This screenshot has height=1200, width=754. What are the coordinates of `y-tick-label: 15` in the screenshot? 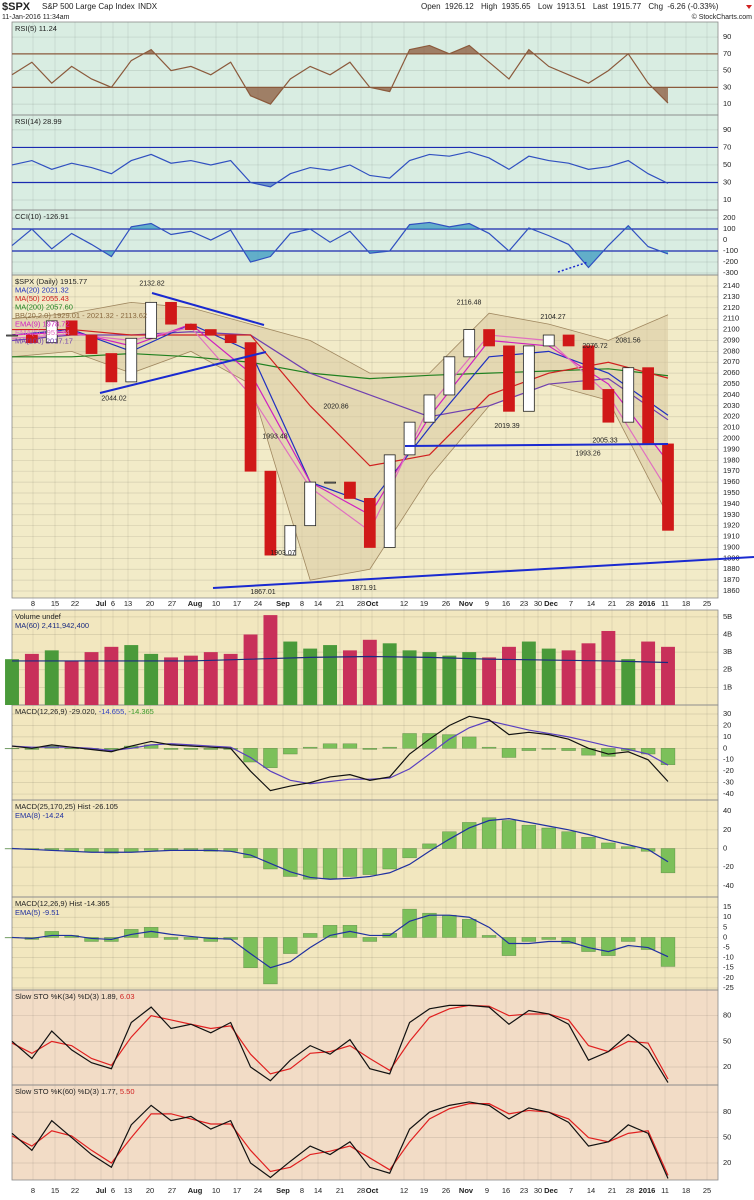 It's located at (727, 906).